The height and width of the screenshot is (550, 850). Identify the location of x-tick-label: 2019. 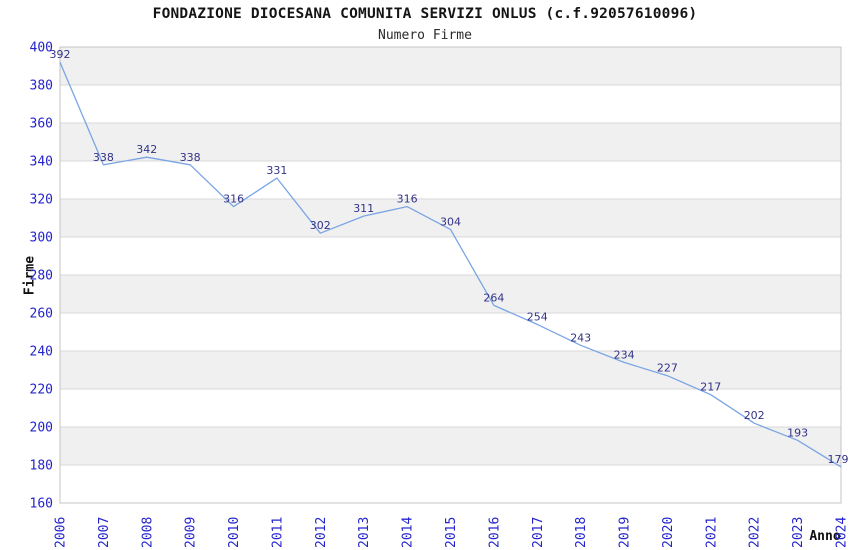
(625, 532).